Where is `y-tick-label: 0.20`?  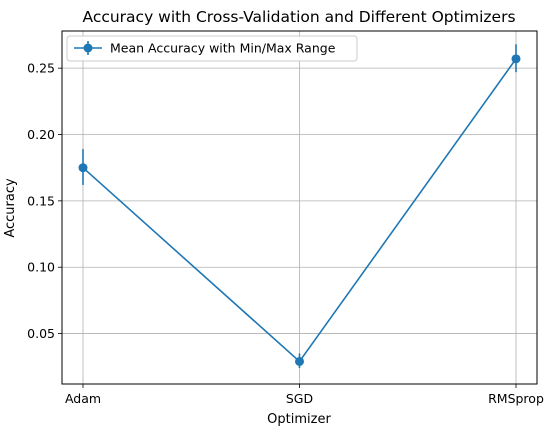 y-tick-label: 0.20 is located at coordinates (41, 134).